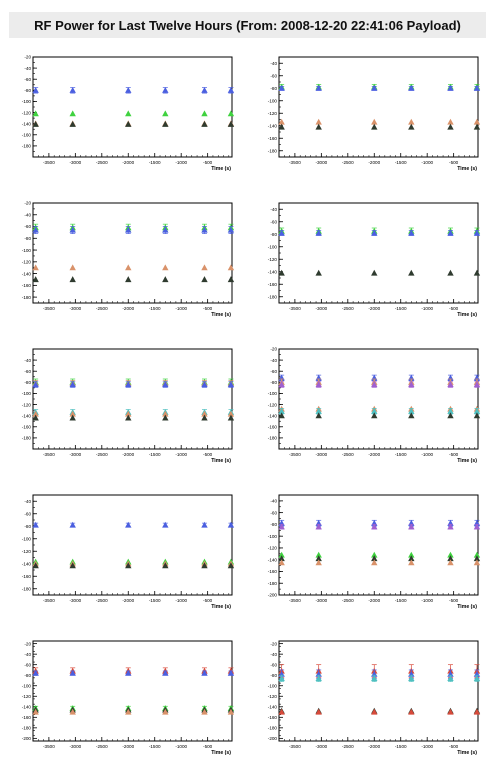 This screenshot has width=496, height=772. Describe the element at coordinates (348, 600) in the screenshot. I see `x-tick-label: -2500` at that location.